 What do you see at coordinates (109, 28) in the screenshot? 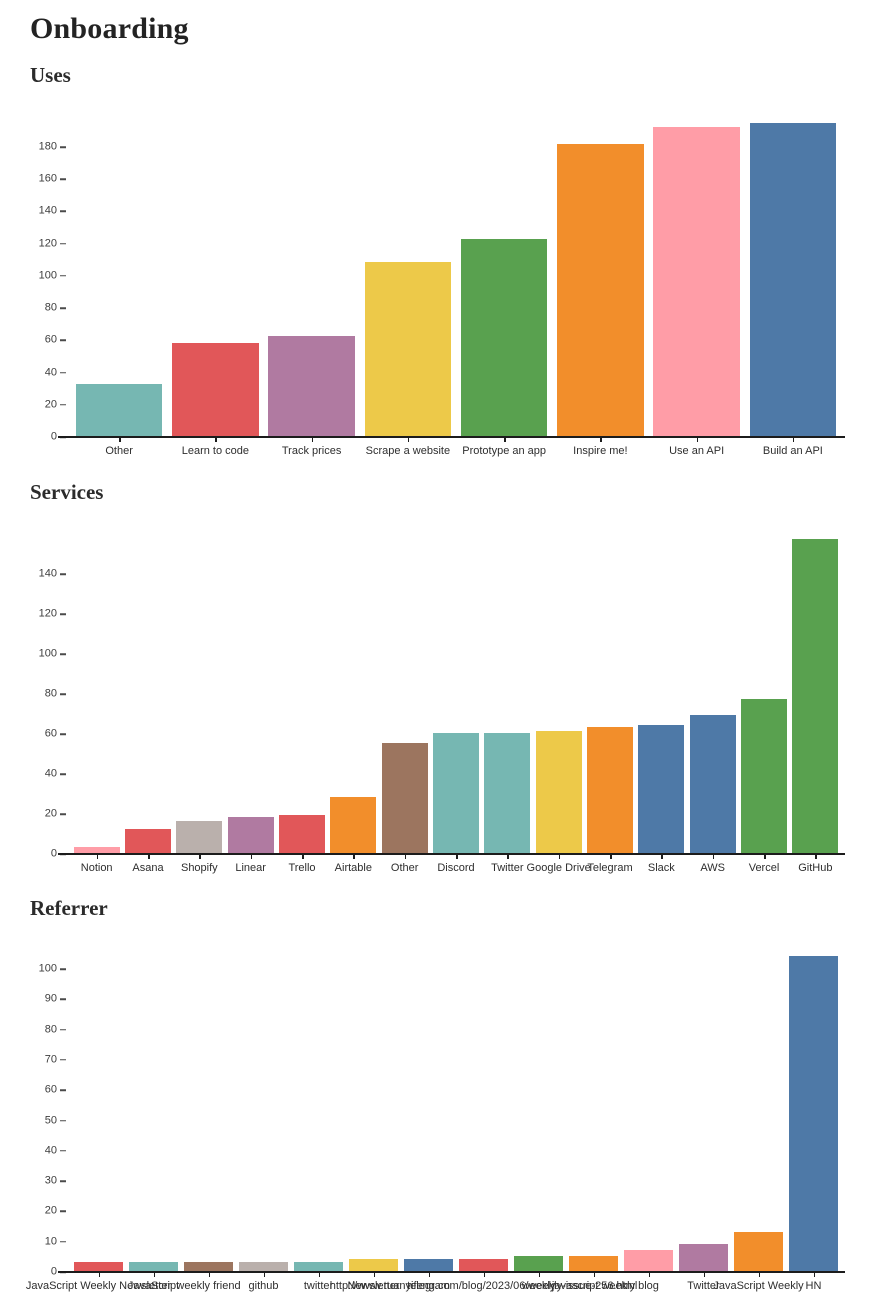
I see `page-title: Onboarding` at bounding box center [109, 28].